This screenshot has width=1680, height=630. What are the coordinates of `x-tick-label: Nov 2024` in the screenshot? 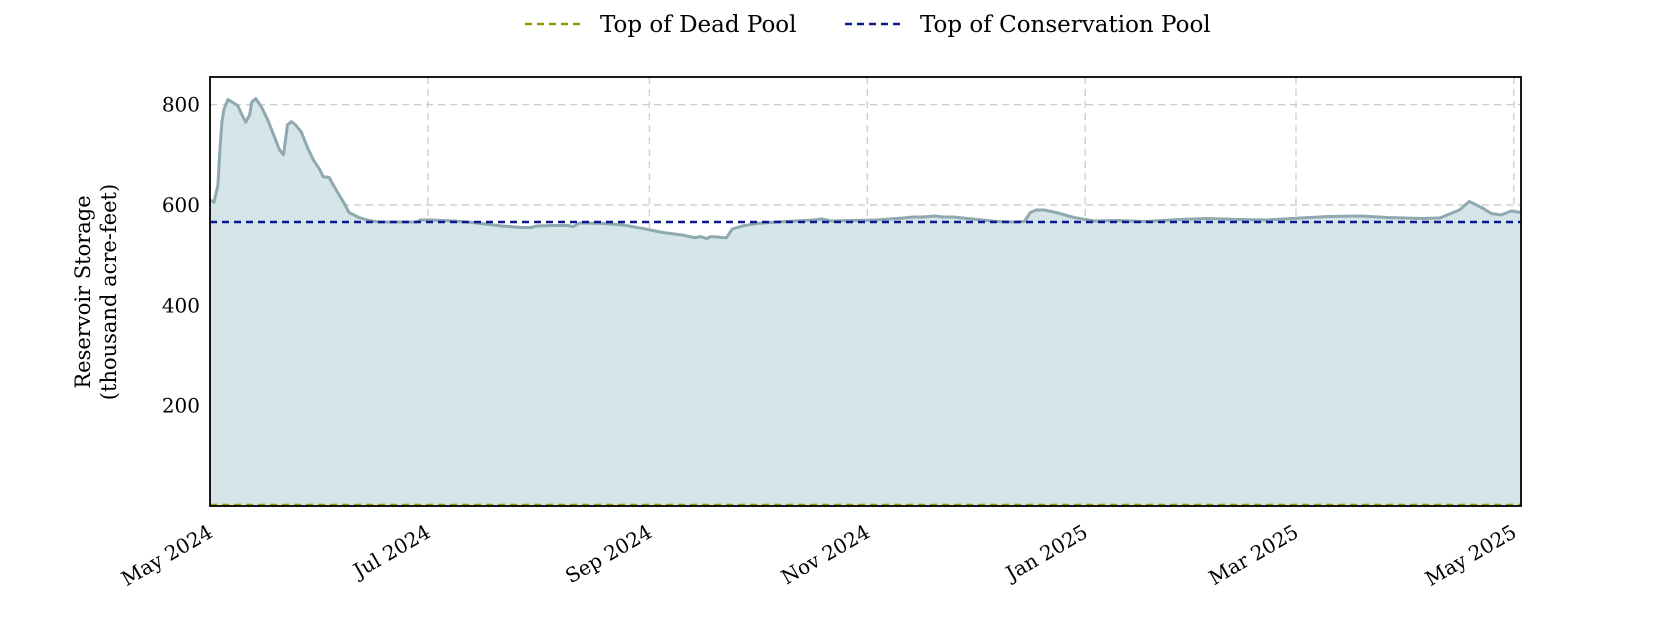 It's located at (825, 555).